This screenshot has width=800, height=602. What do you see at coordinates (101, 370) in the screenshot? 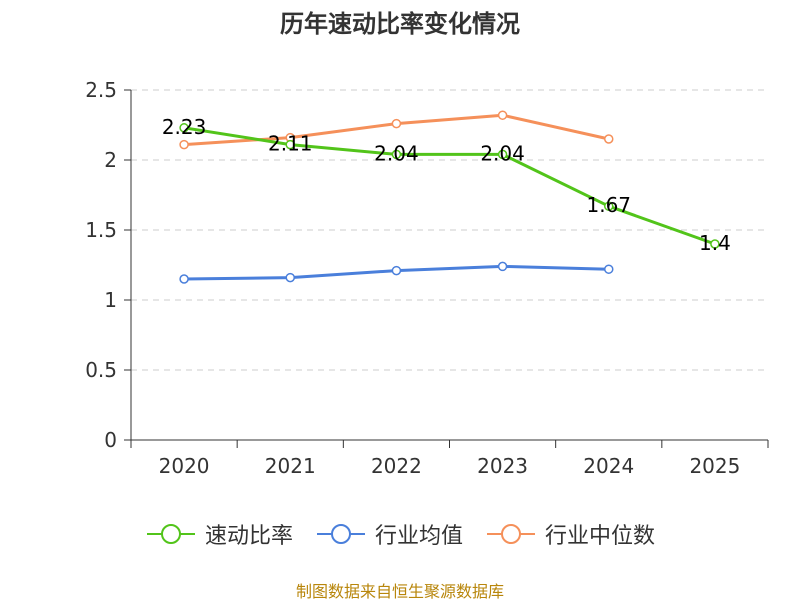
I see `y-tick-label: 0.5` at bounding box center [101, 370].